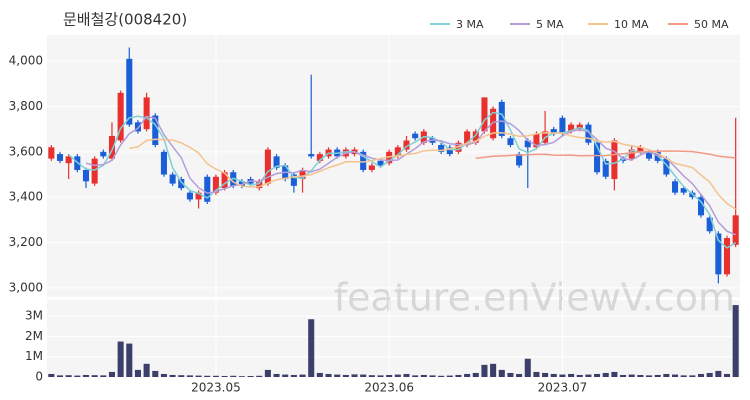  I want to click on volume-tick-label: 3M, so click(34, 316).